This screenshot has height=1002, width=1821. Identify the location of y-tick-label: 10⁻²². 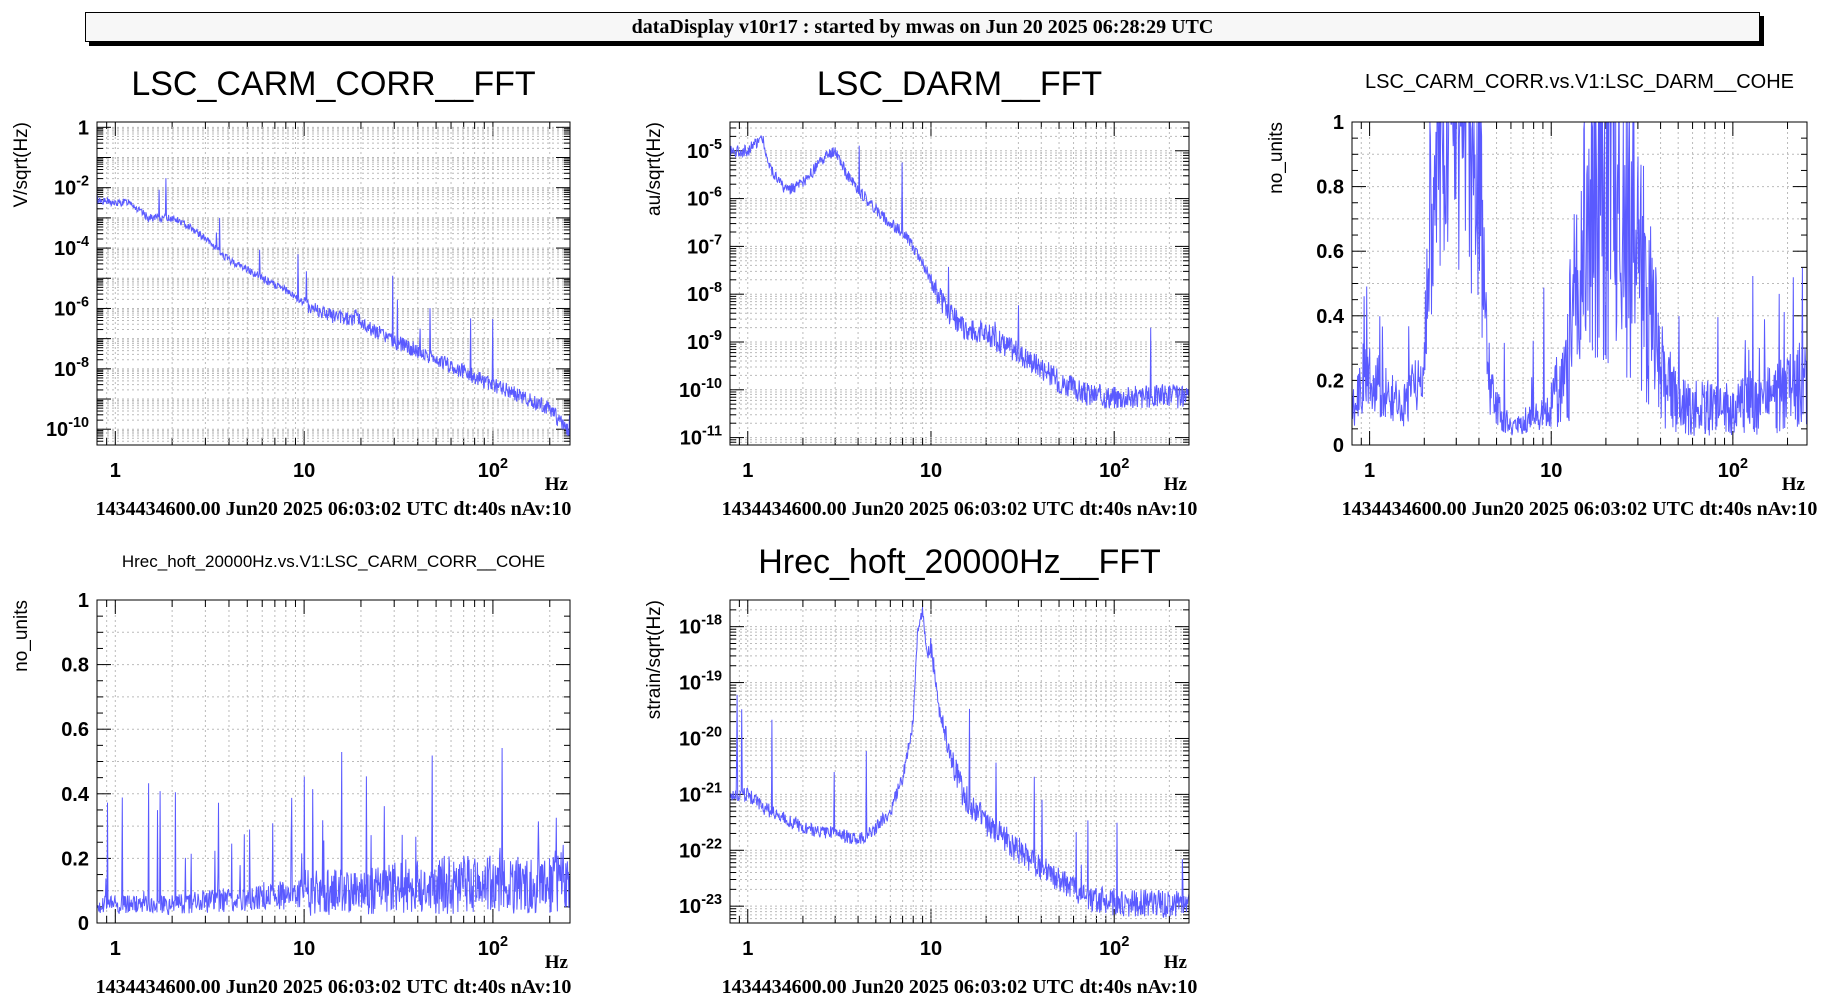
(700, 849).